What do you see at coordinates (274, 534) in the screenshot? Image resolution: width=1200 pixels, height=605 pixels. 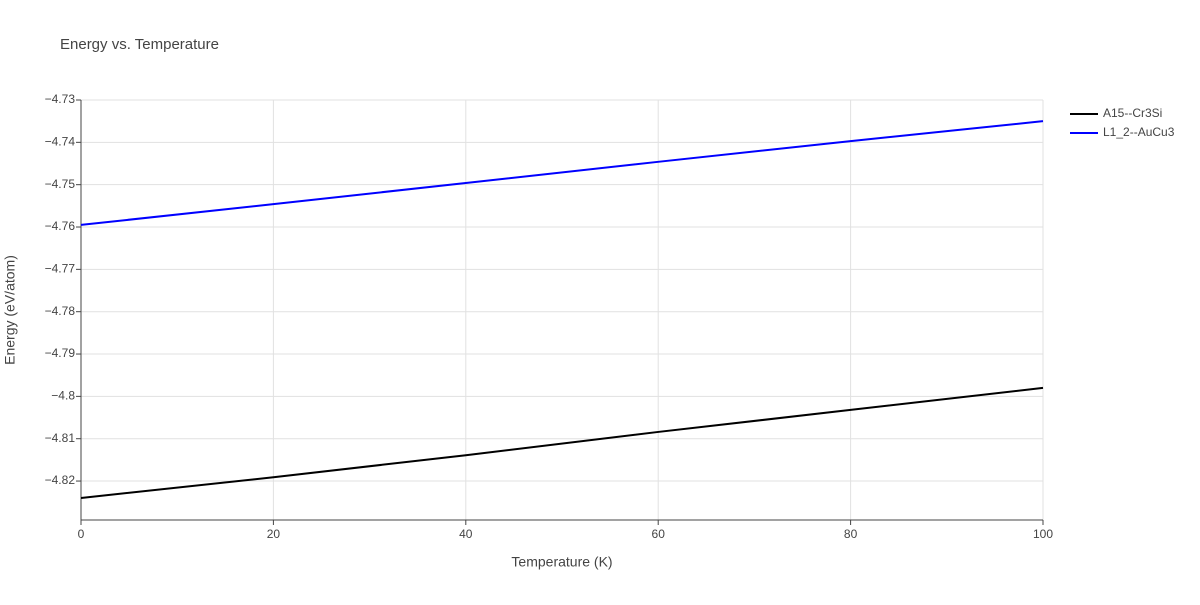 I see `x-tick-label: 20` at bounding box center [274, 534].